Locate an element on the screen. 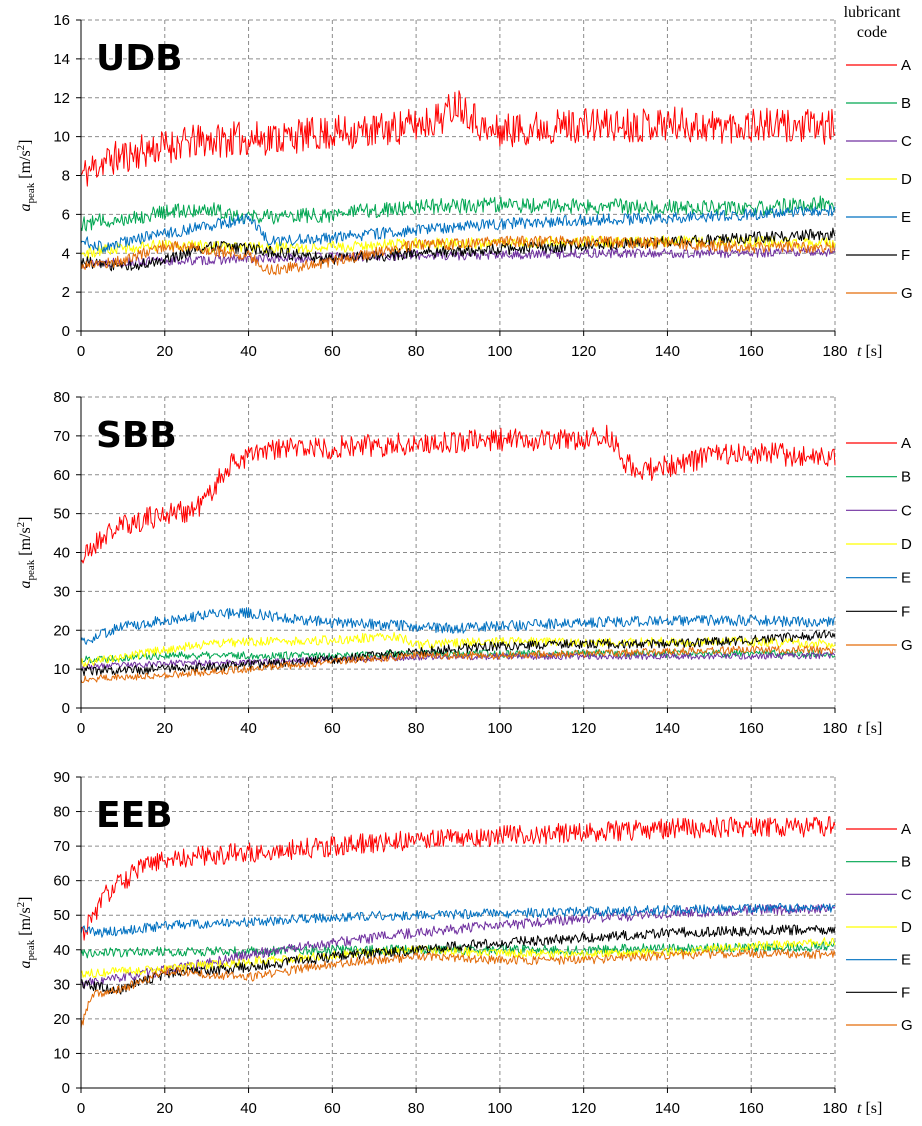 The height and width of the screenshot is (1126, 922). series-line-sbb-c is located at coordinates (458, 661).